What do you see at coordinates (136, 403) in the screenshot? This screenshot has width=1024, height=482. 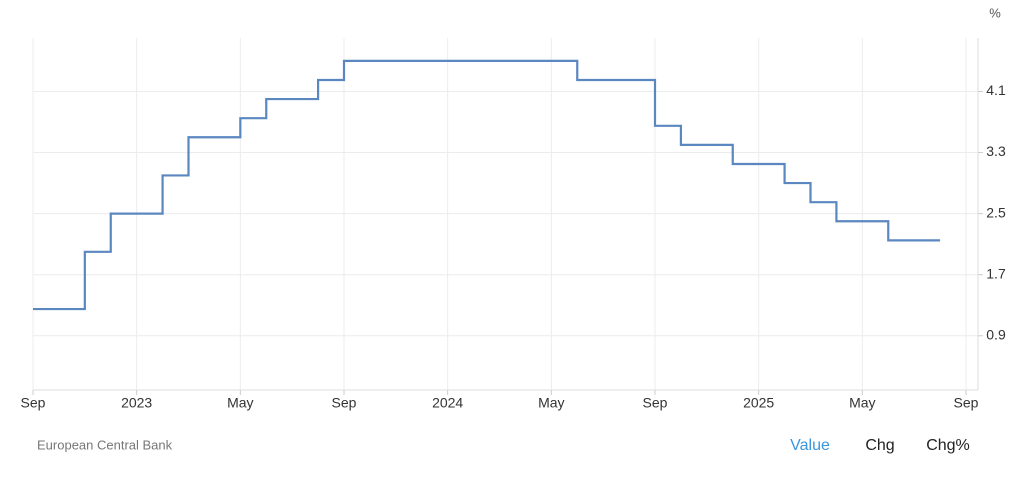 I see `x-tick-label: 2023` at bounding box center [136, 403].